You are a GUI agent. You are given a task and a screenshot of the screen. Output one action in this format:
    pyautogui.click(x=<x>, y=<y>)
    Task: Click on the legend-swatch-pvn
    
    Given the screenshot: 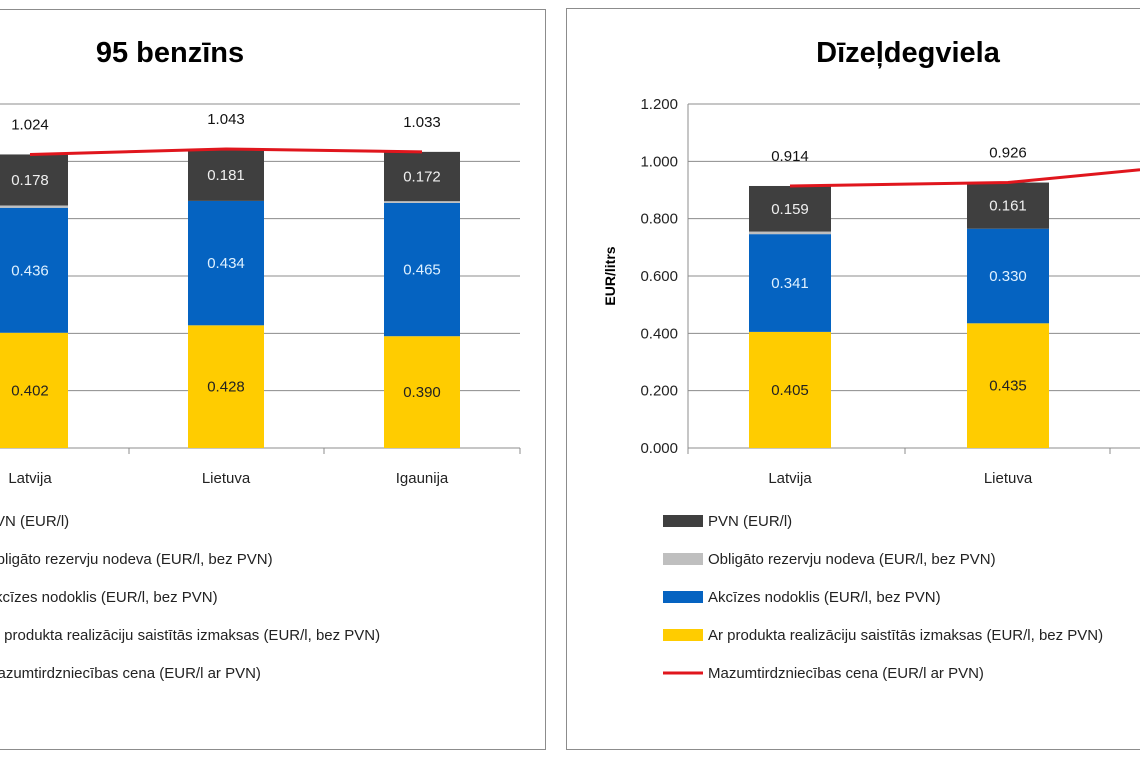 What is the action you would take?
    pyautogui.click(x=683, y=521)
    